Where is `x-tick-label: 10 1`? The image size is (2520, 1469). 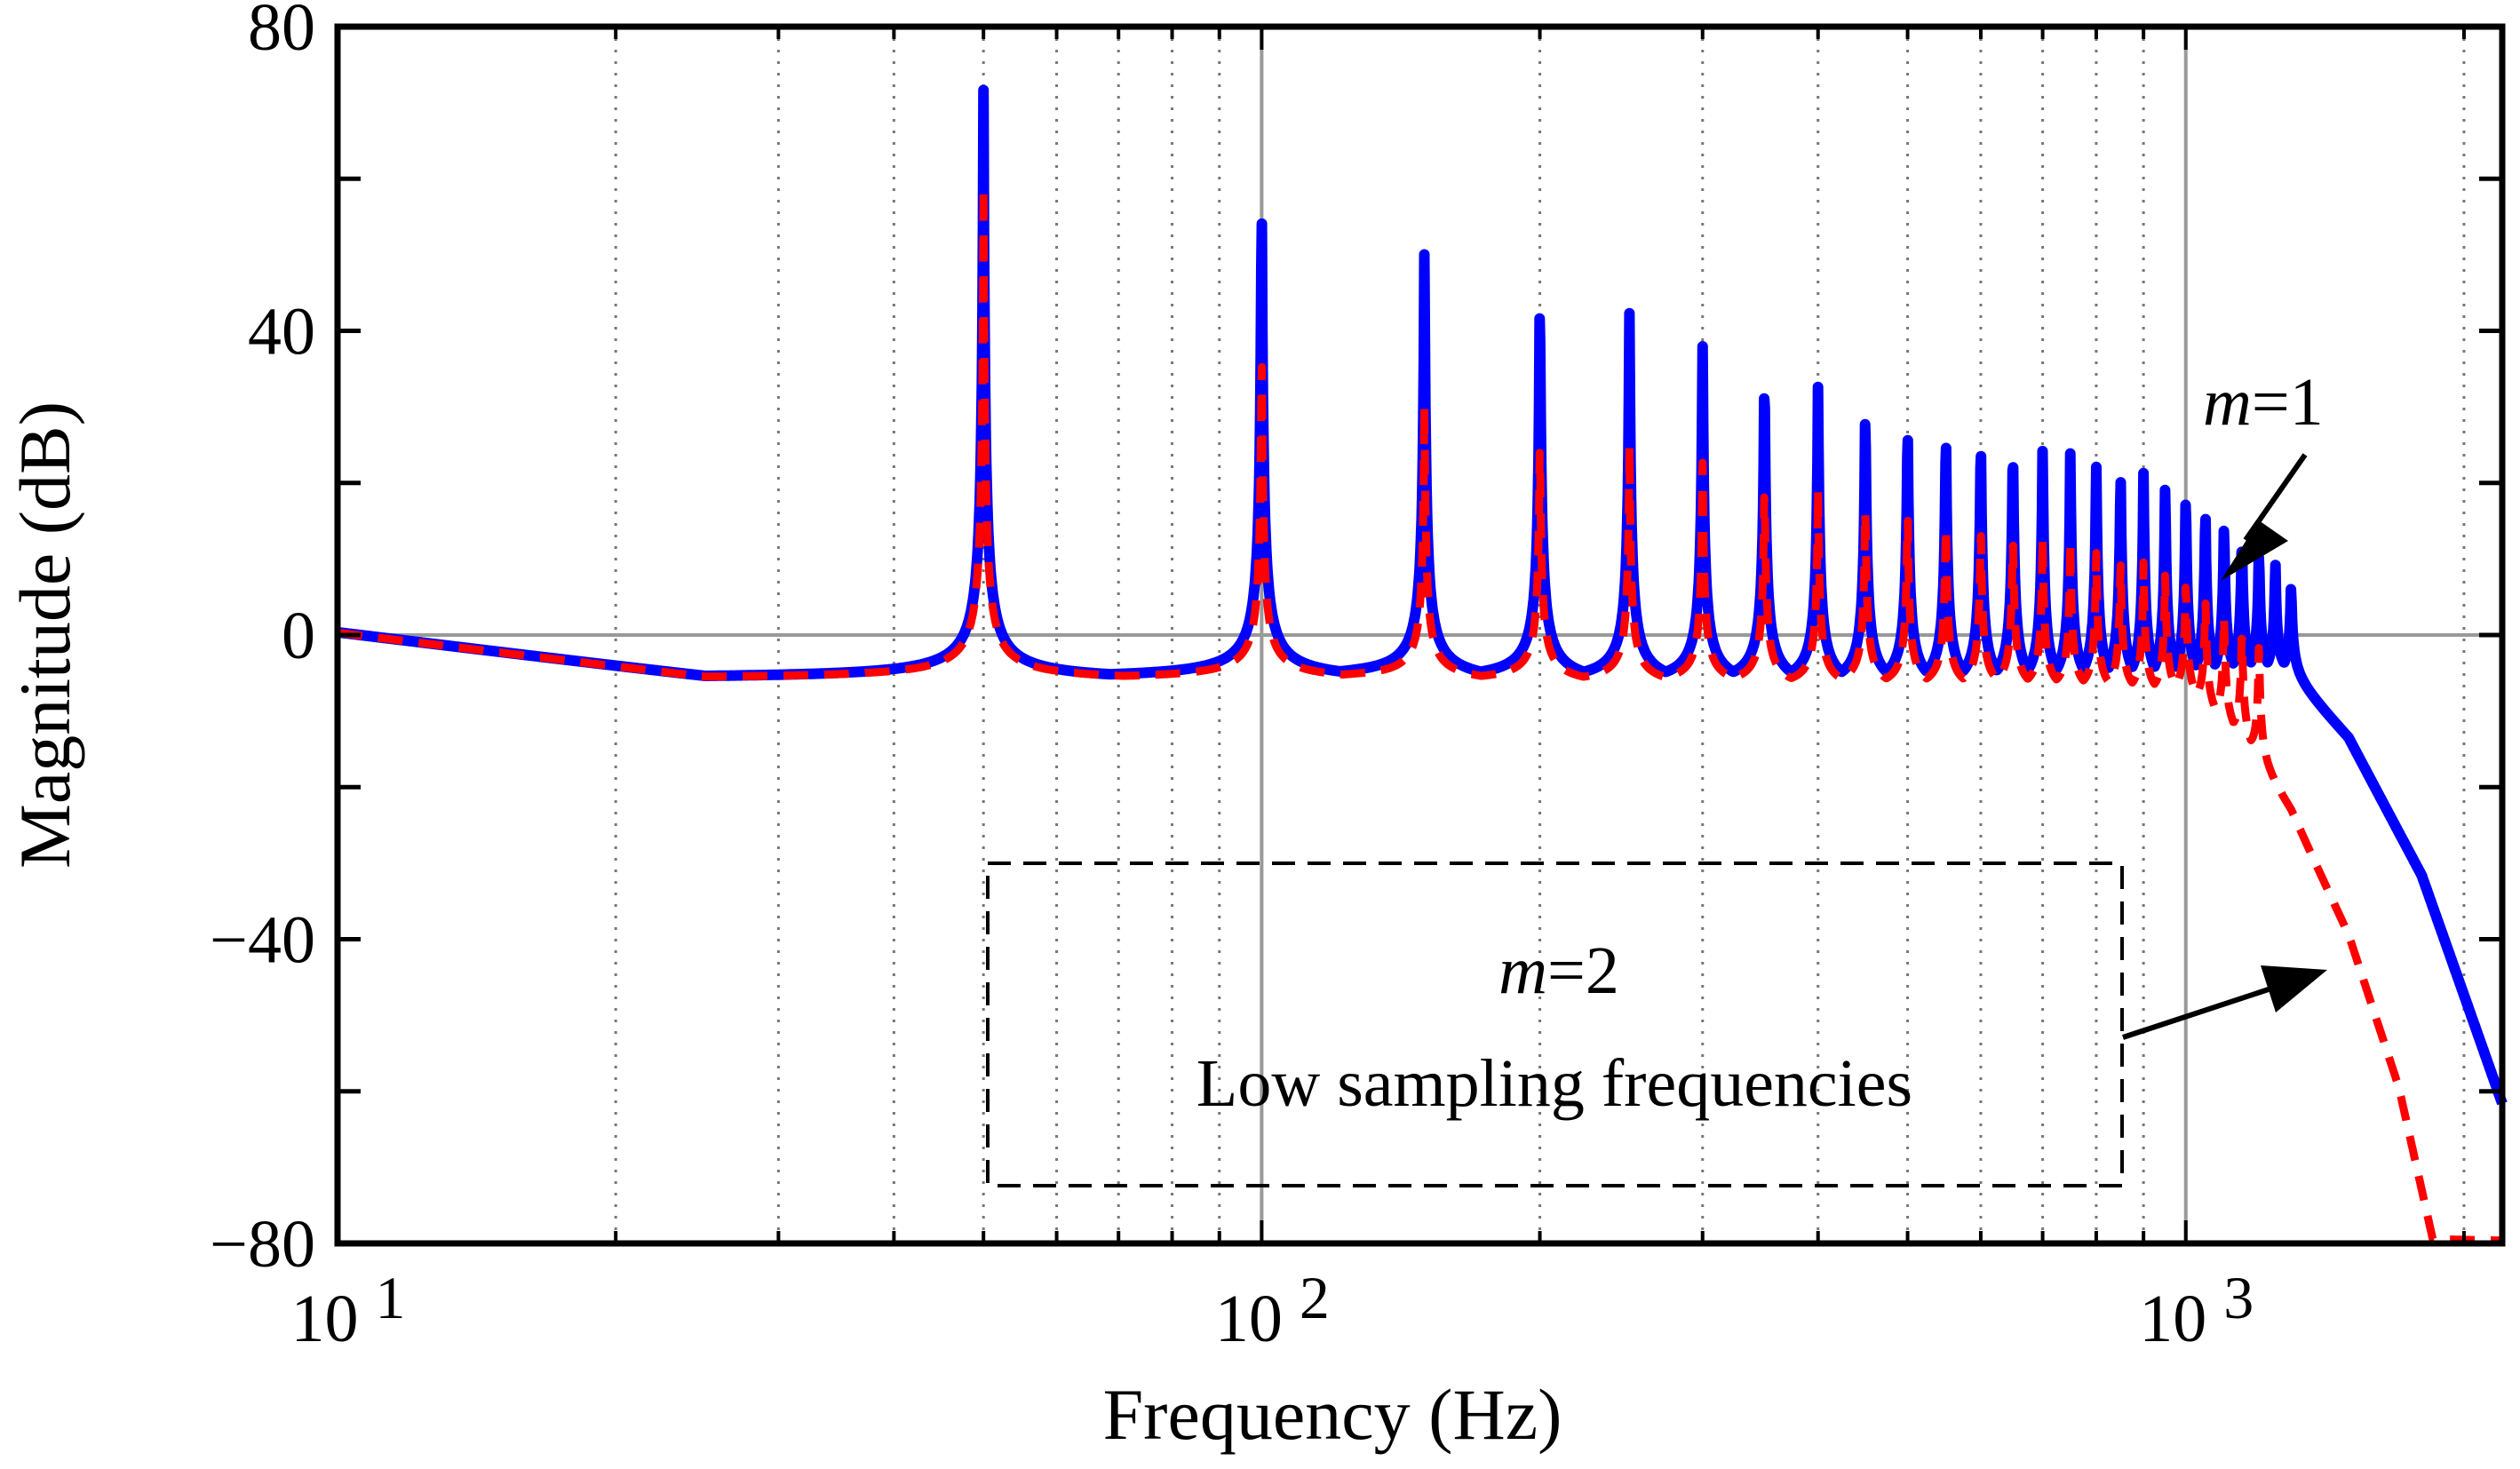 x-tick-label: 10 1 is located at coordinates (348, 1310).